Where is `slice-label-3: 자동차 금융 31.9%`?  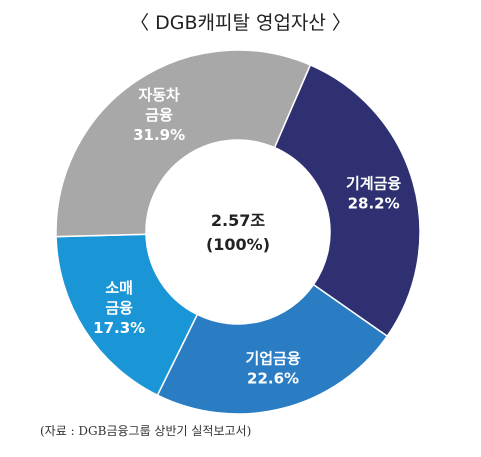 slice-label-3: 자동차 금융 31.9% is located at coordinates (159, 115).